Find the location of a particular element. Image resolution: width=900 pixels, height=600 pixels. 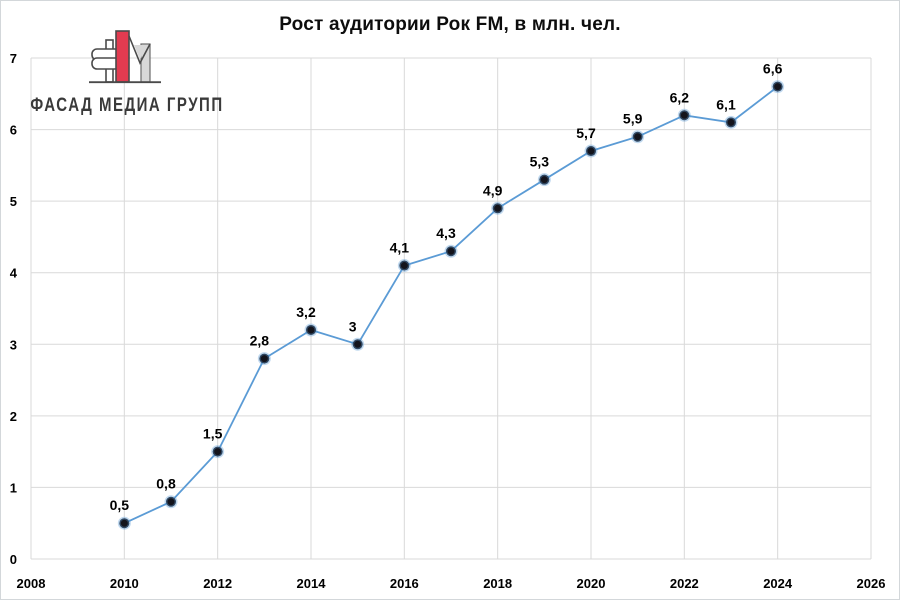

data-point-label-2018: 4,9 is located at coordinates (493, 190).